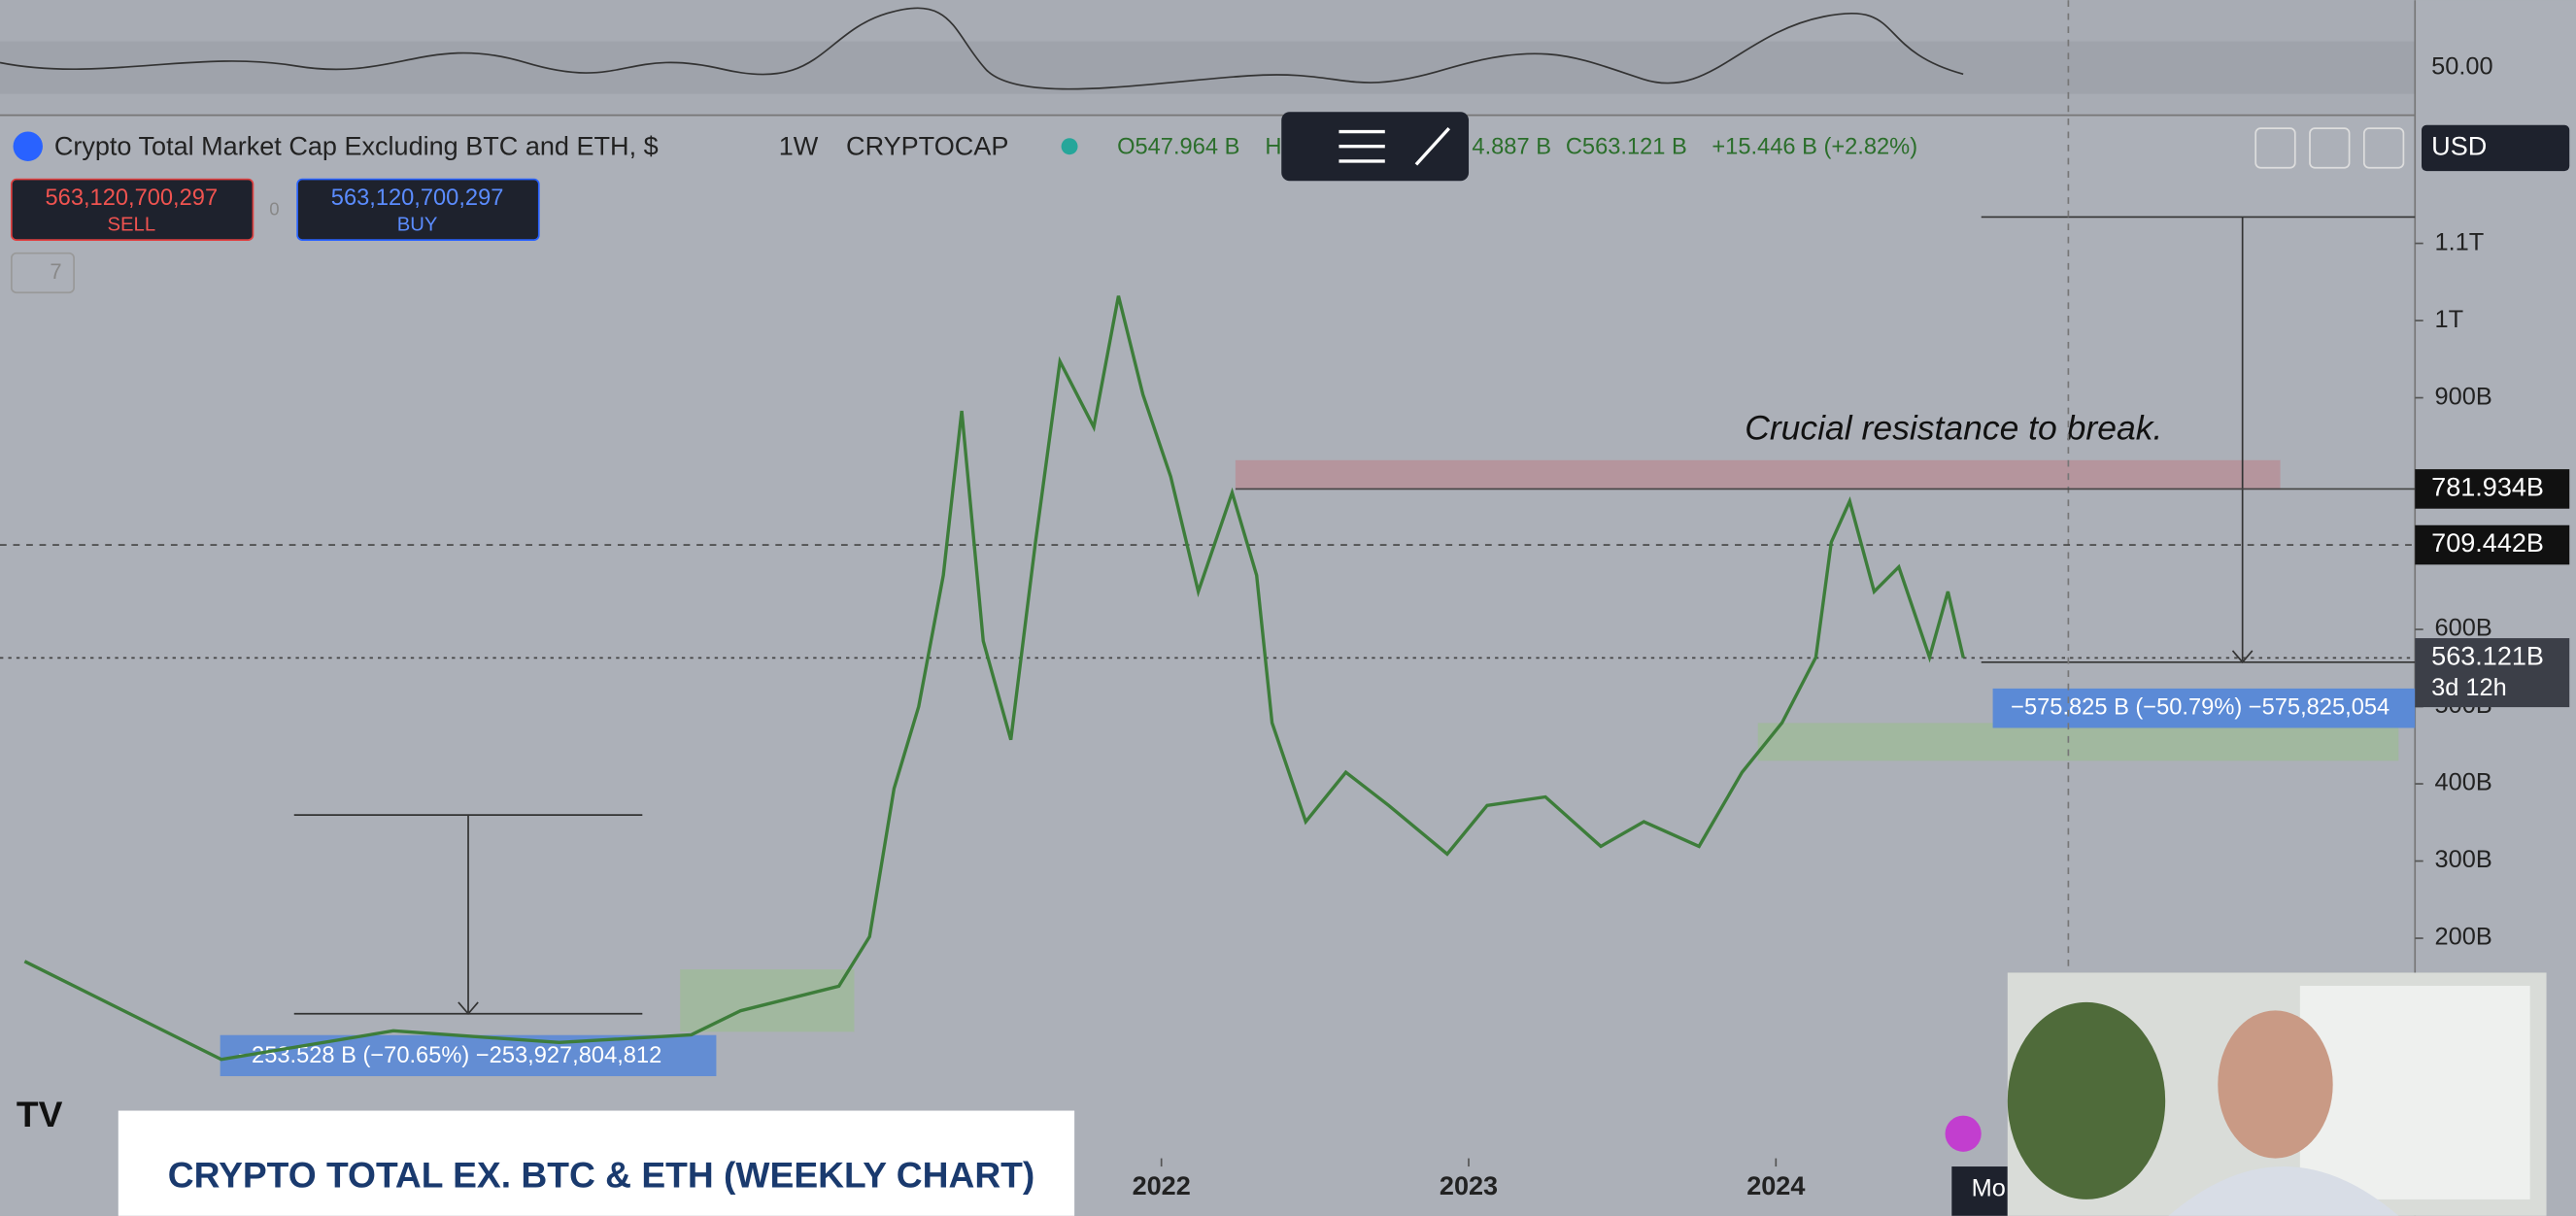  I want to click on webcam-window, so click(2414, 1092).